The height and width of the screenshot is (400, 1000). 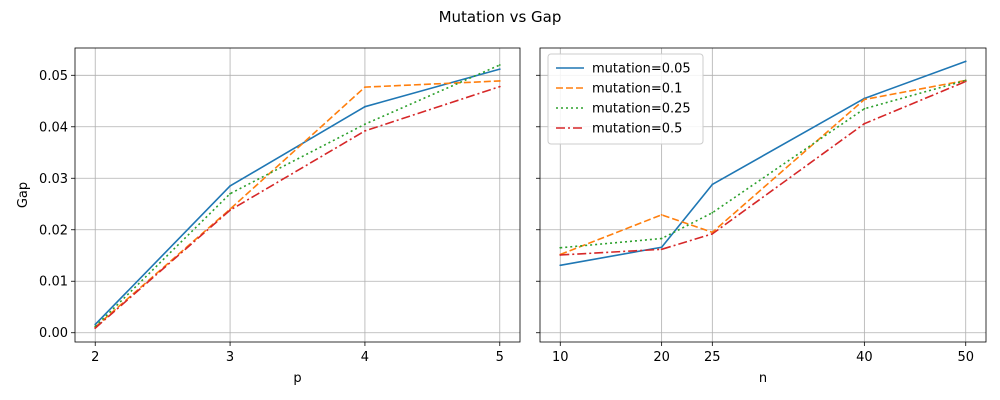 I want to click on y-tick-label: 0.04, so click(x=53, y=127).